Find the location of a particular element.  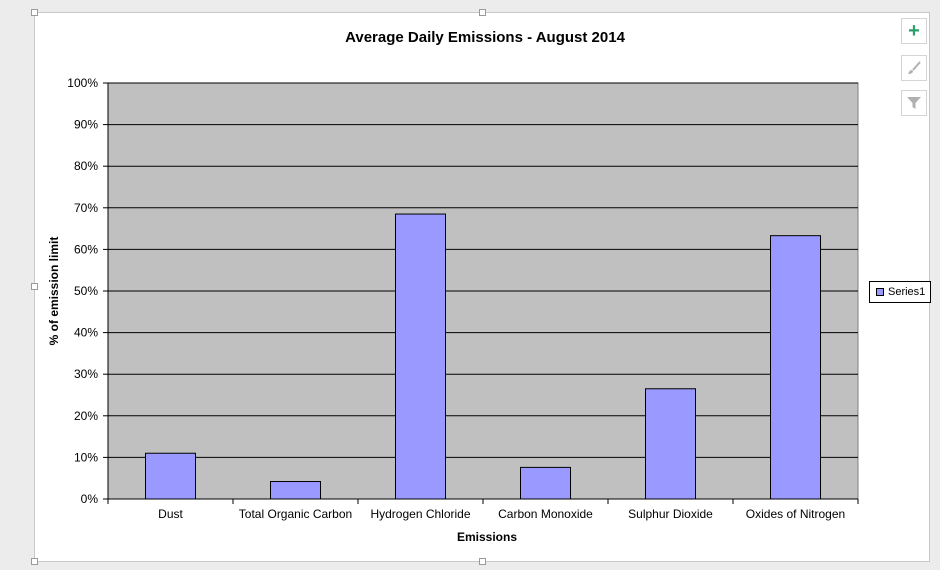

chart-elements-button: + is located at coordinates (914, 31).